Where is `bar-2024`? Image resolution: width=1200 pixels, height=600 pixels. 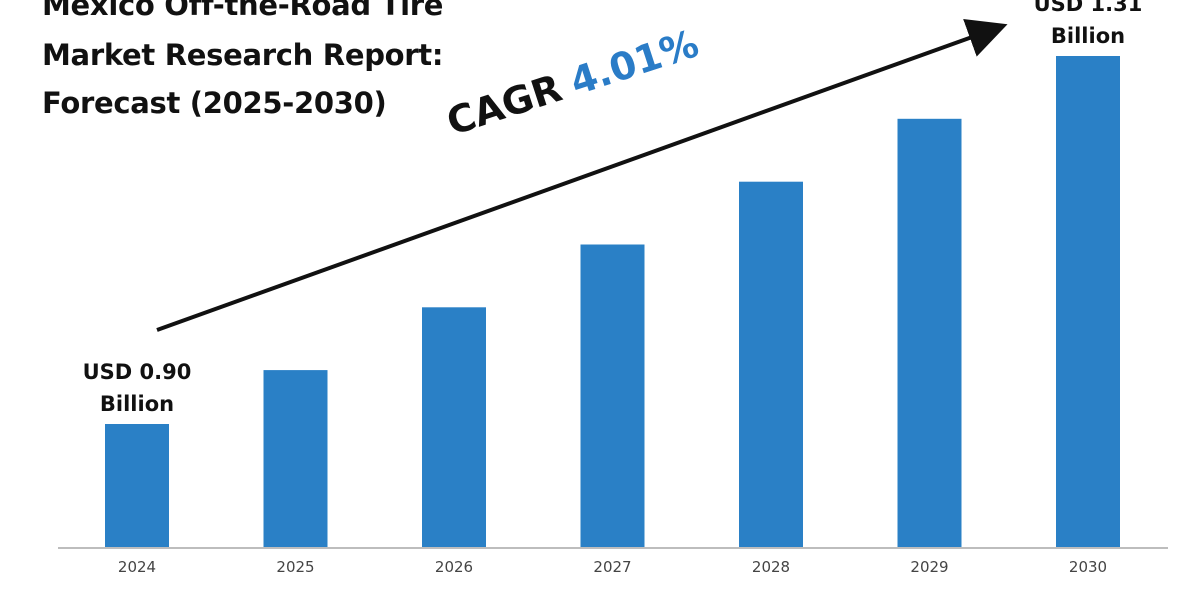 bar-2024 is located at coordinates (137, 486).